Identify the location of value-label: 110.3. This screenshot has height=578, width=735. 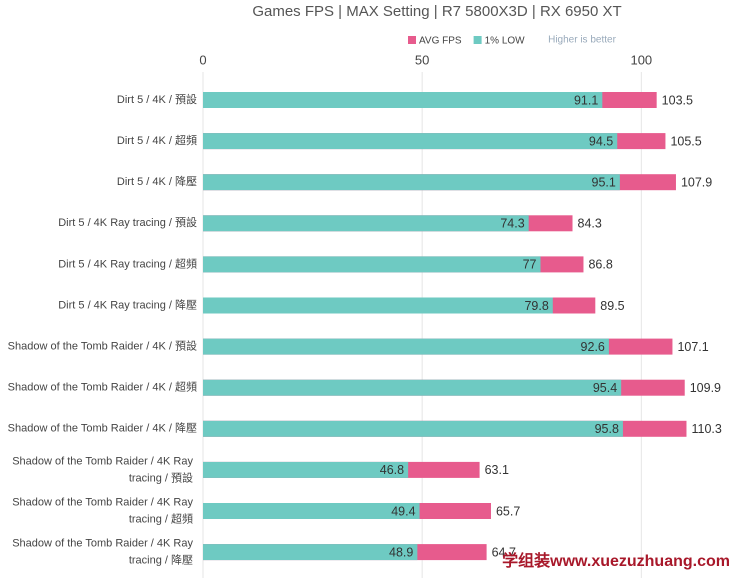
(706, 429).